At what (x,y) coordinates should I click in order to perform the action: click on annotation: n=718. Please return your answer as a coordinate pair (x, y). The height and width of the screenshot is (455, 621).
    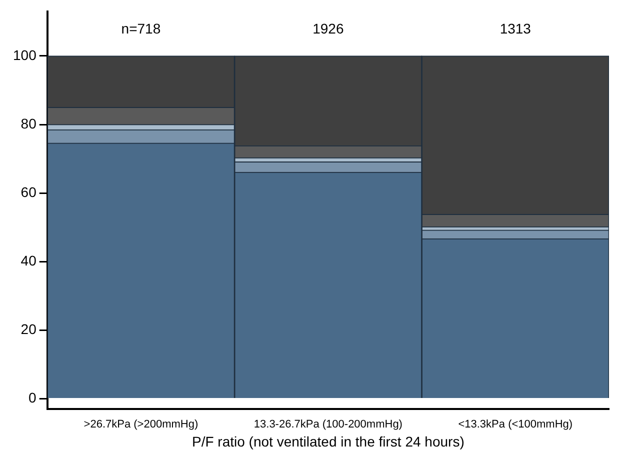
    Looking at the image, I should click on (141, 28).